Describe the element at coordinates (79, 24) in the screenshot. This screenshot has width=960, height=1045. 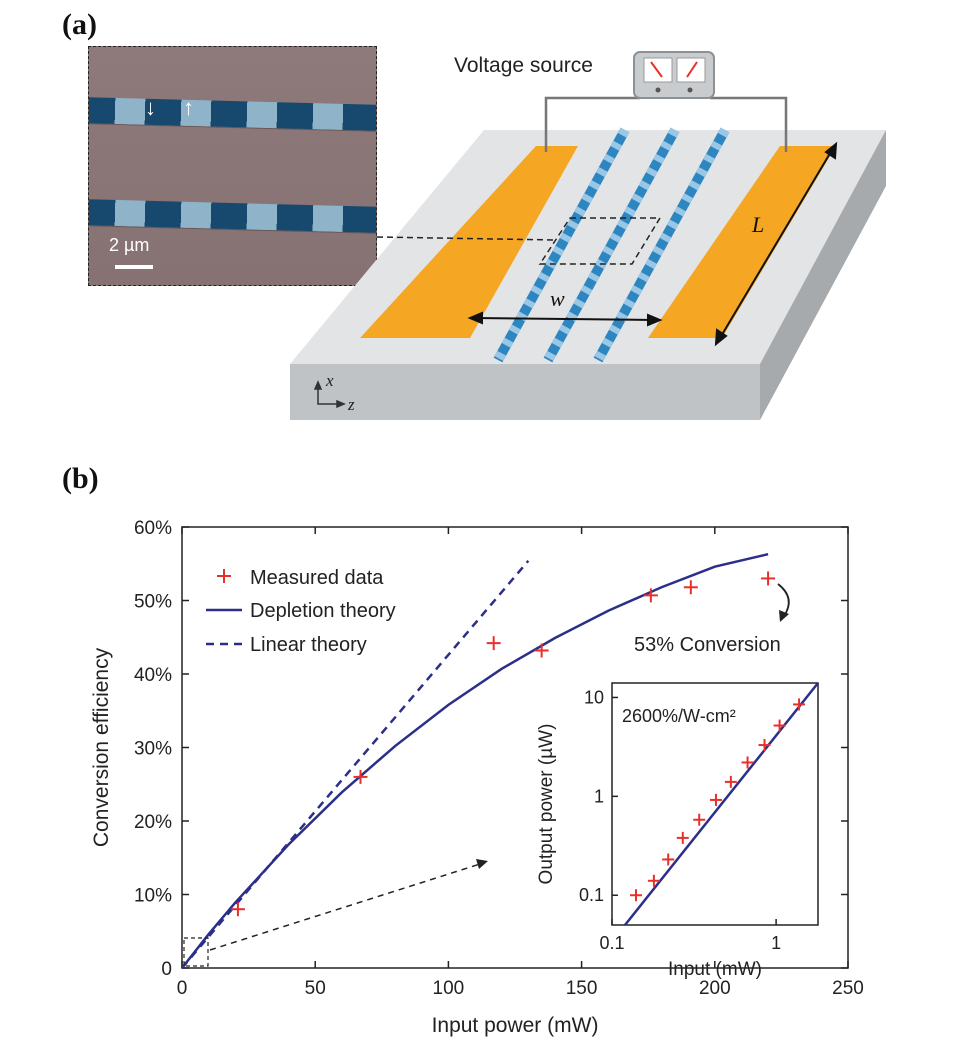
I see `panel-a-label: (a)` at that location.